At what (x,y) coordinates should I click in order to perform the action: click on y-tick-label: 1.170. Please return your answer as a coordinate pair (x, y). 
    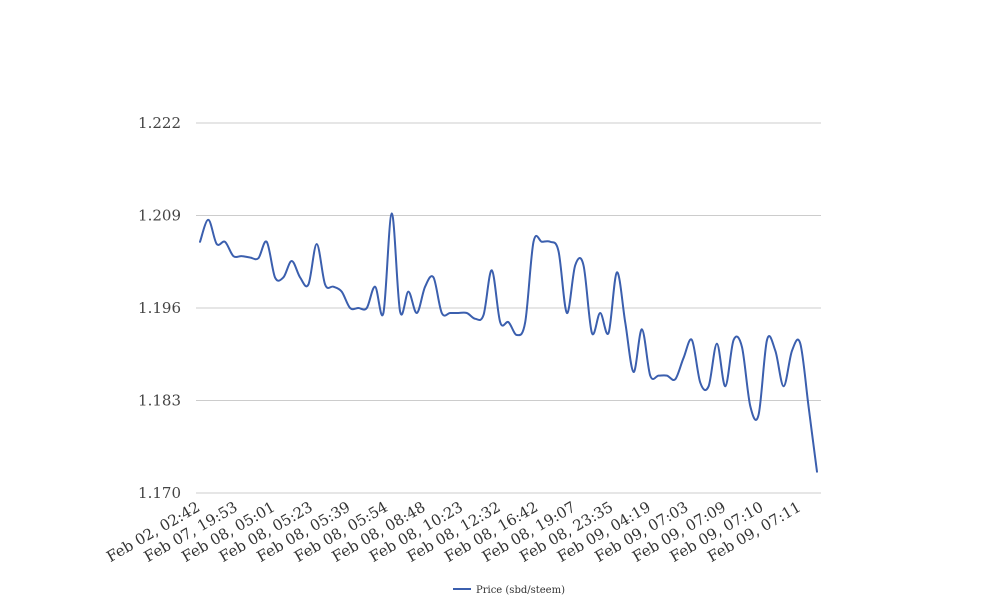
    Looking at the image, I should click on (159, 493).